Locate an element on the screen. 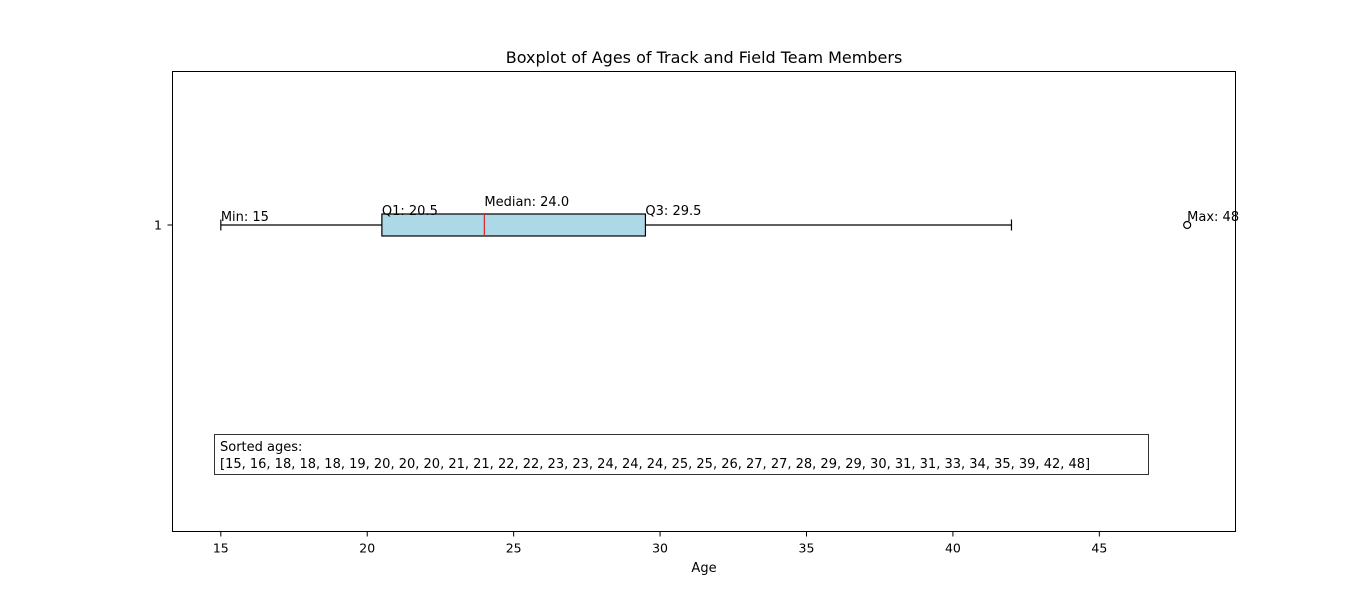 The image size is (1372, 597). x-tick-label: 35 is located at coordinates (807, 548).